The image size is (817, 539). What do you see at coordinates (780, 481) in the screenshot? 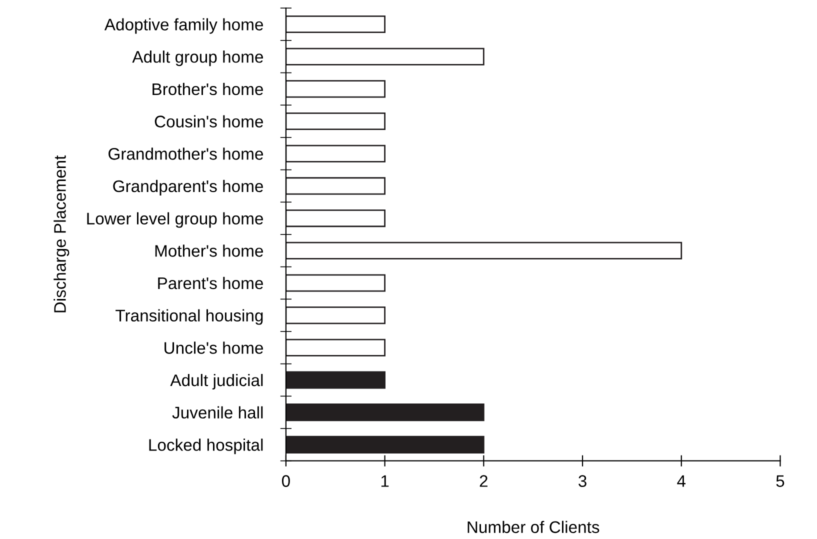
I see `x-tick-label: 5` at bounding box center [780, 481].